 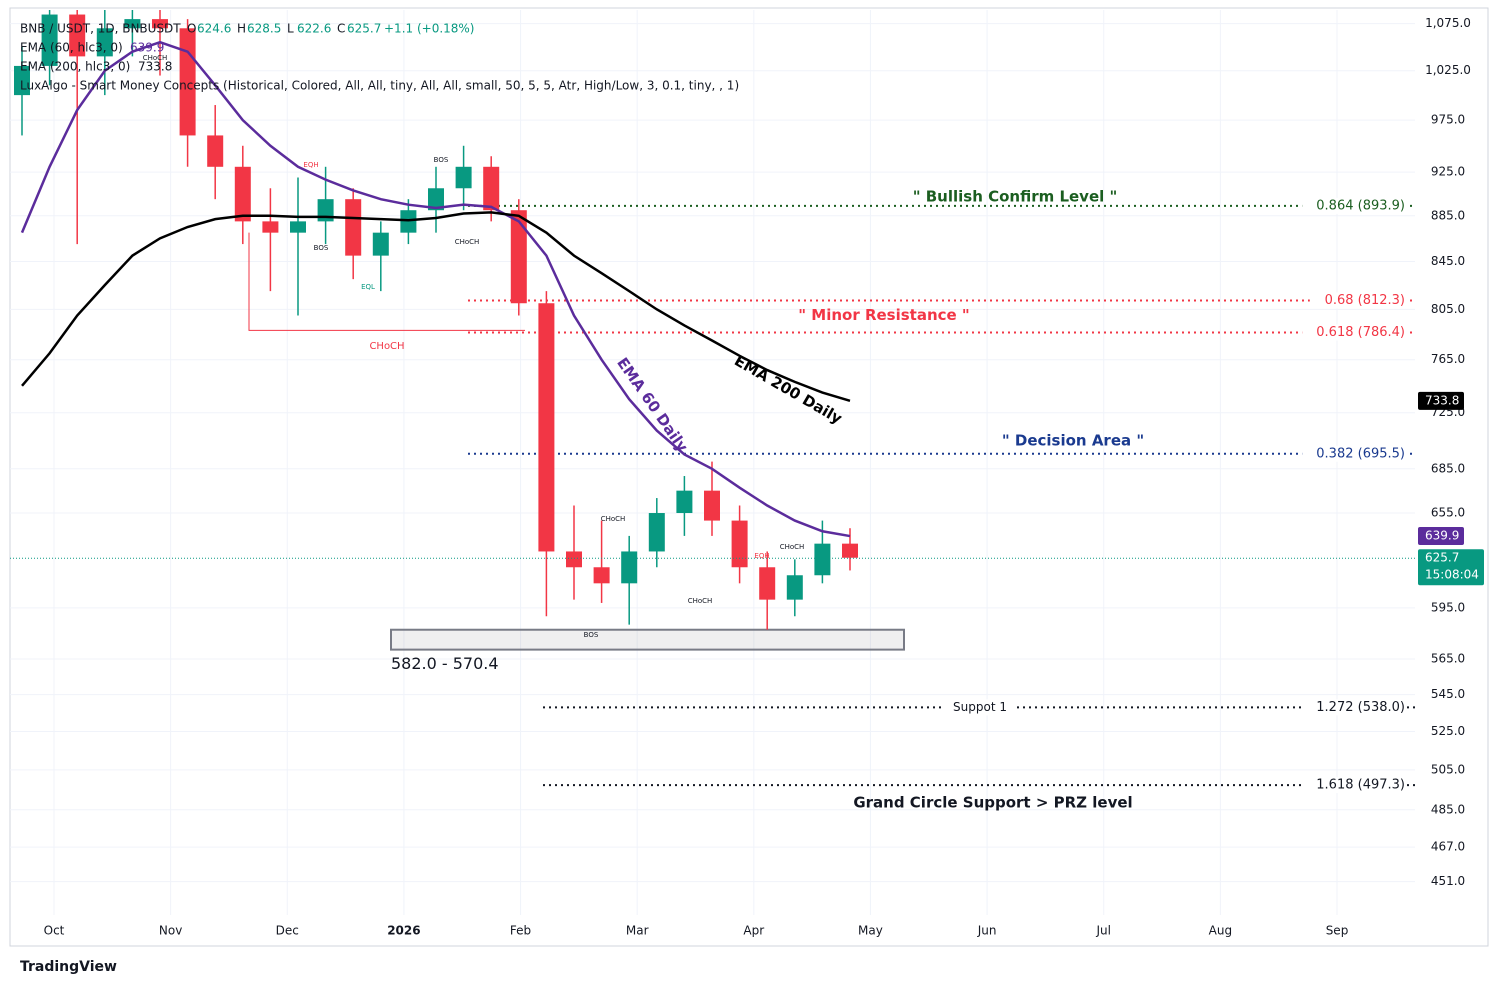 I want to click on price-change: +1.1 (+0.18%), so click(x=429, y=29).